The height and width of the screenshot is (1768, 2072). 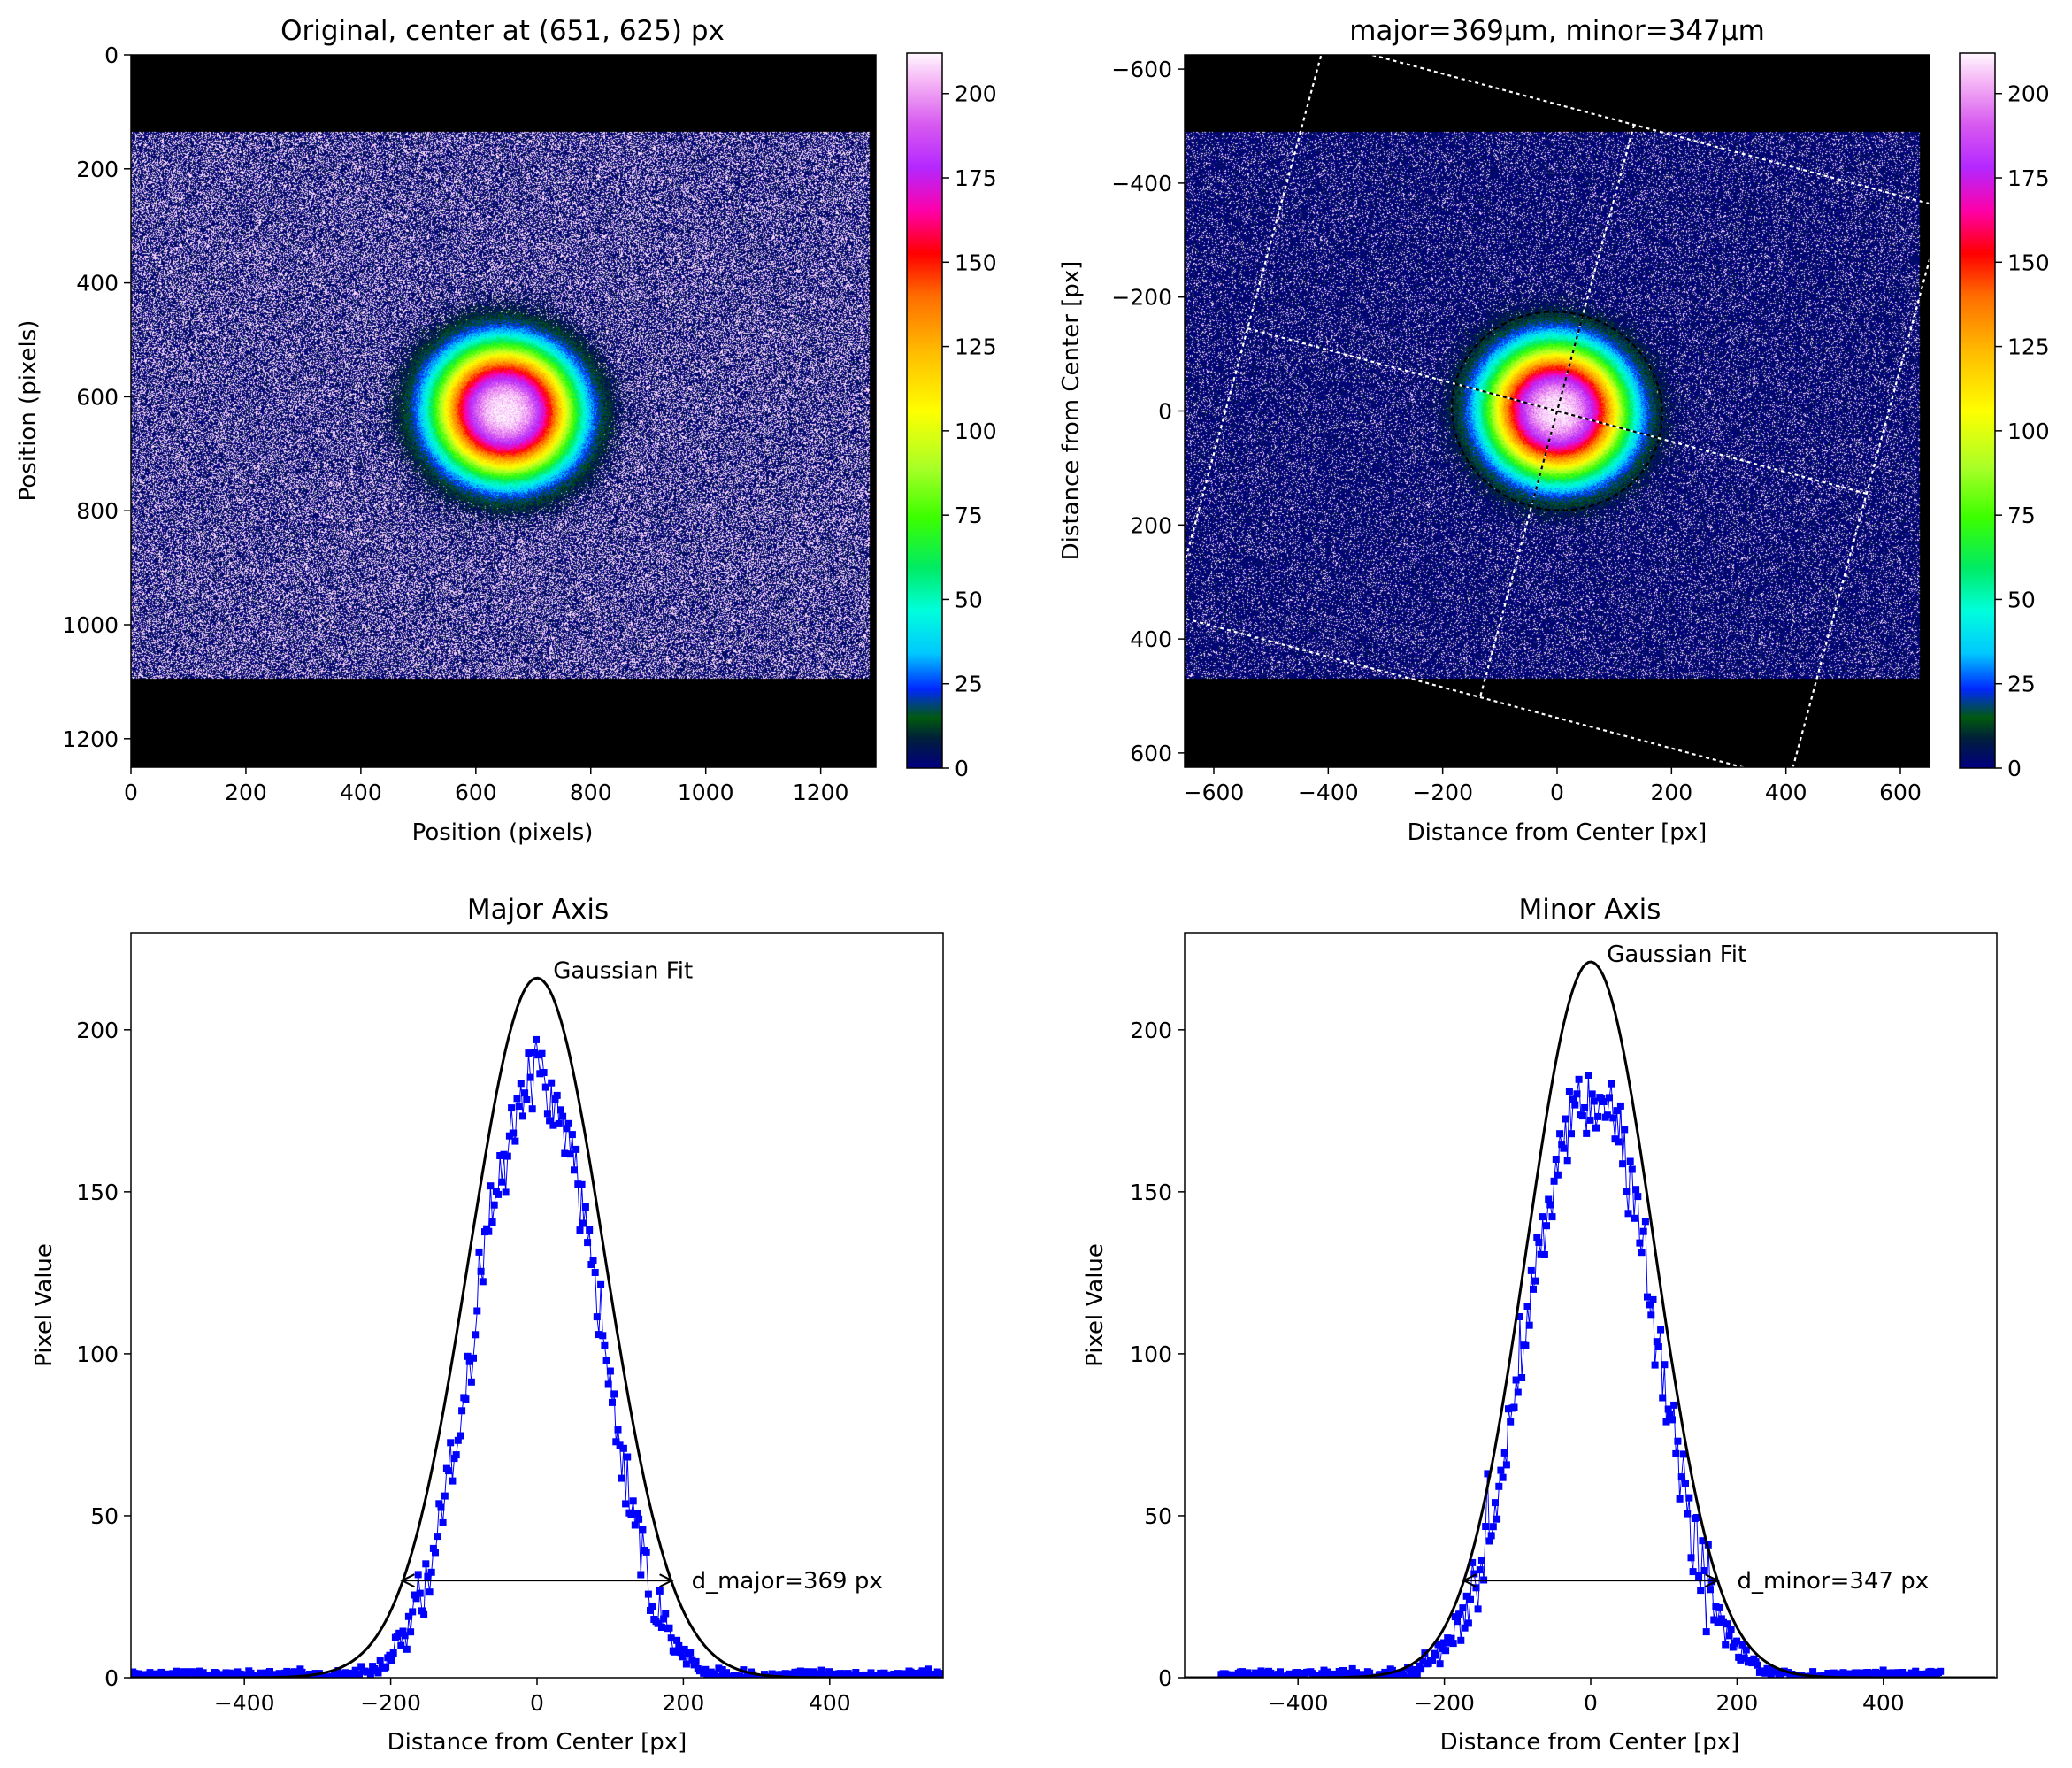 I want to click on y-tick-label: −400, so click(x=1141, y=183).